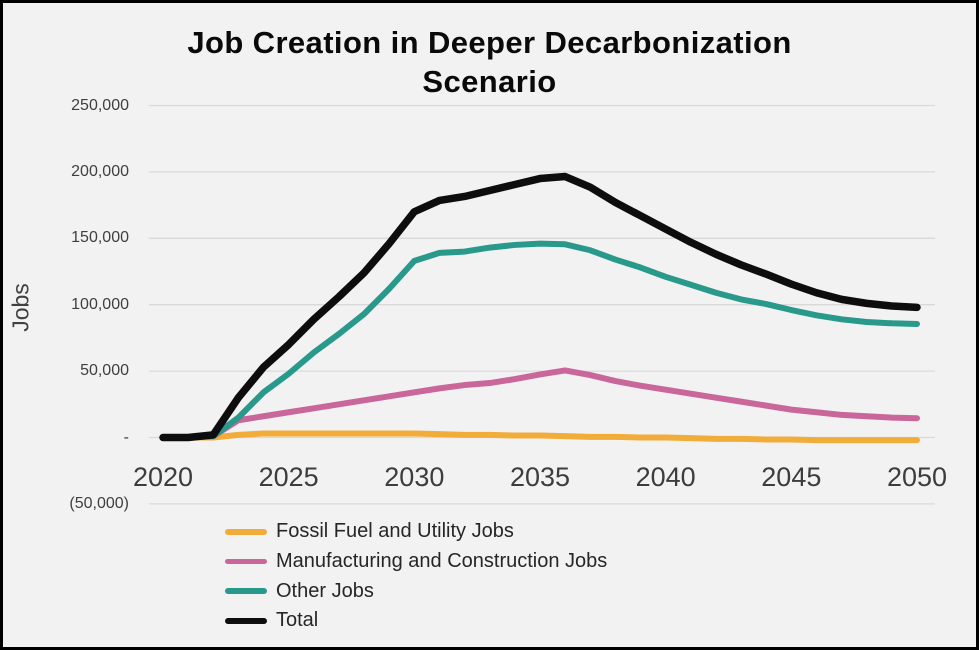 This screenshot has width=979, height=650. What do you see at coordinates (917, 477) in the screenshot?
I see `x-tick-label: 2050` at bounding box center [917, 477].